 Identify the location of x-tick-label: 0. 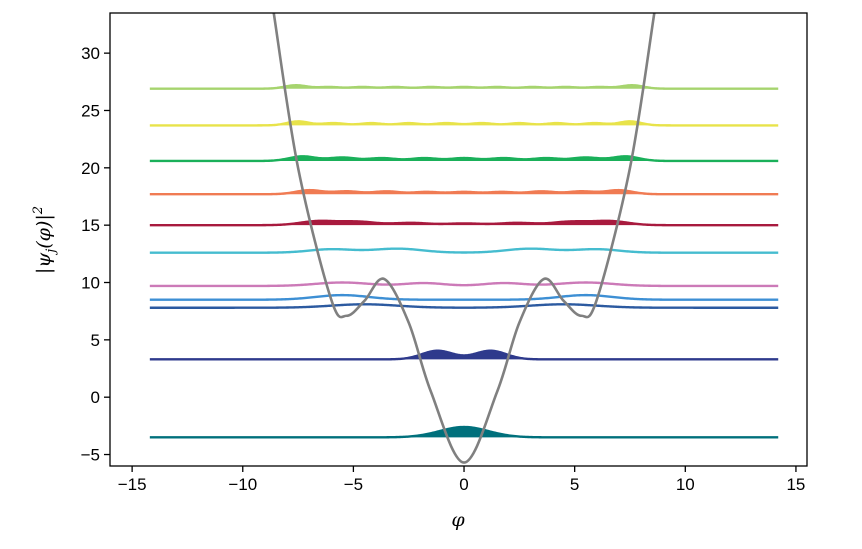
(463, 484).